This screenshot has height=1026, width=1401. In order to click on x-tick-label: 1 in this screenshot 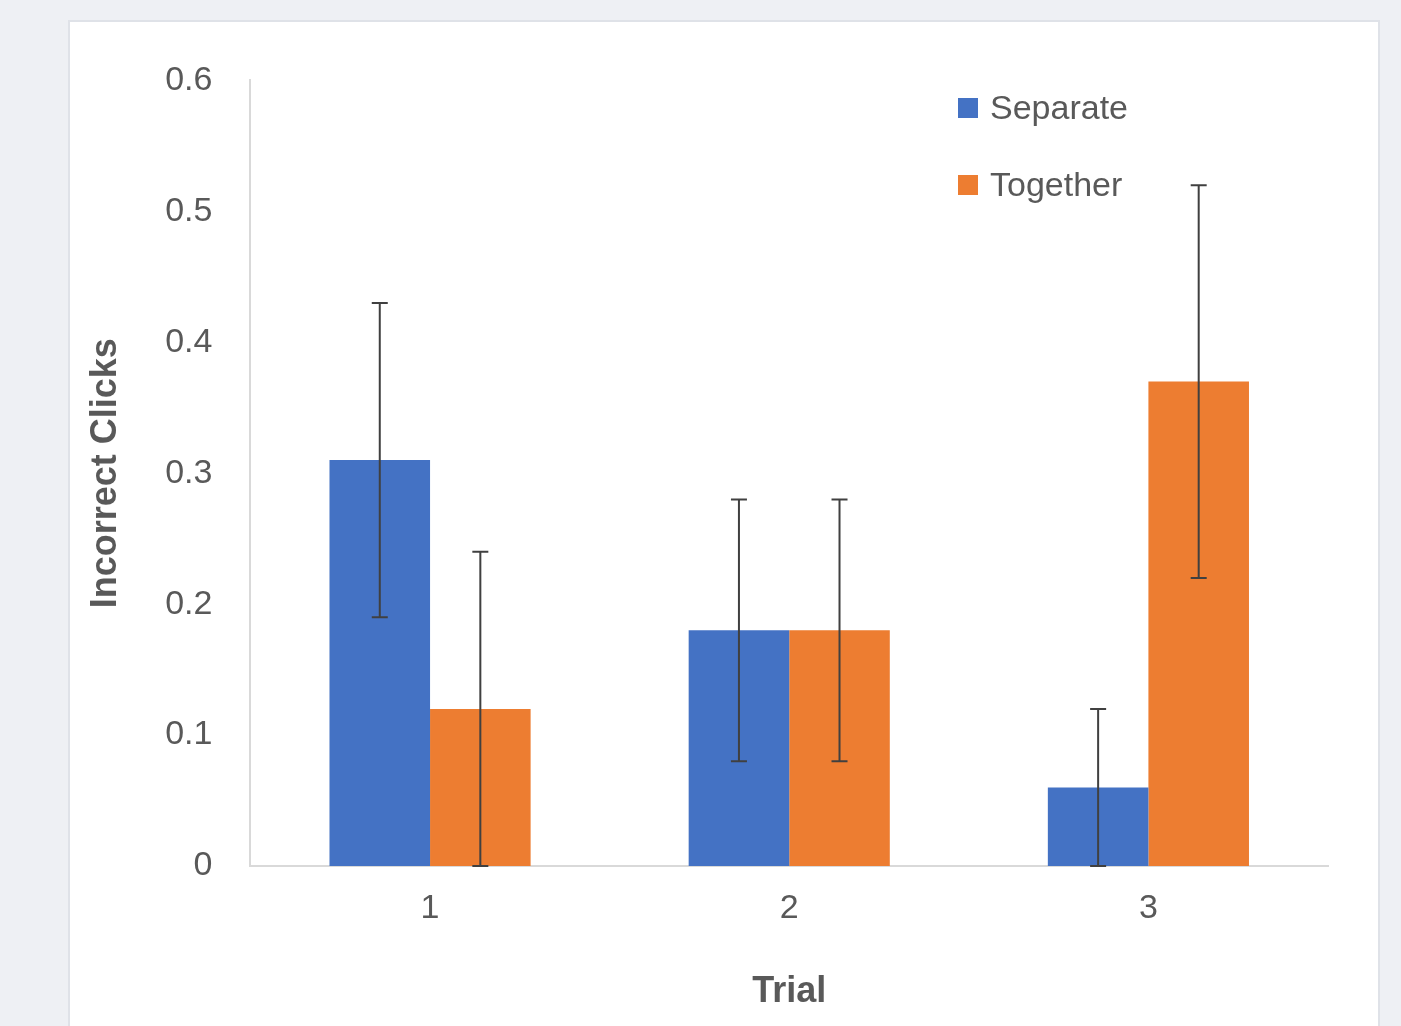, I will do `click(430, 905)`.